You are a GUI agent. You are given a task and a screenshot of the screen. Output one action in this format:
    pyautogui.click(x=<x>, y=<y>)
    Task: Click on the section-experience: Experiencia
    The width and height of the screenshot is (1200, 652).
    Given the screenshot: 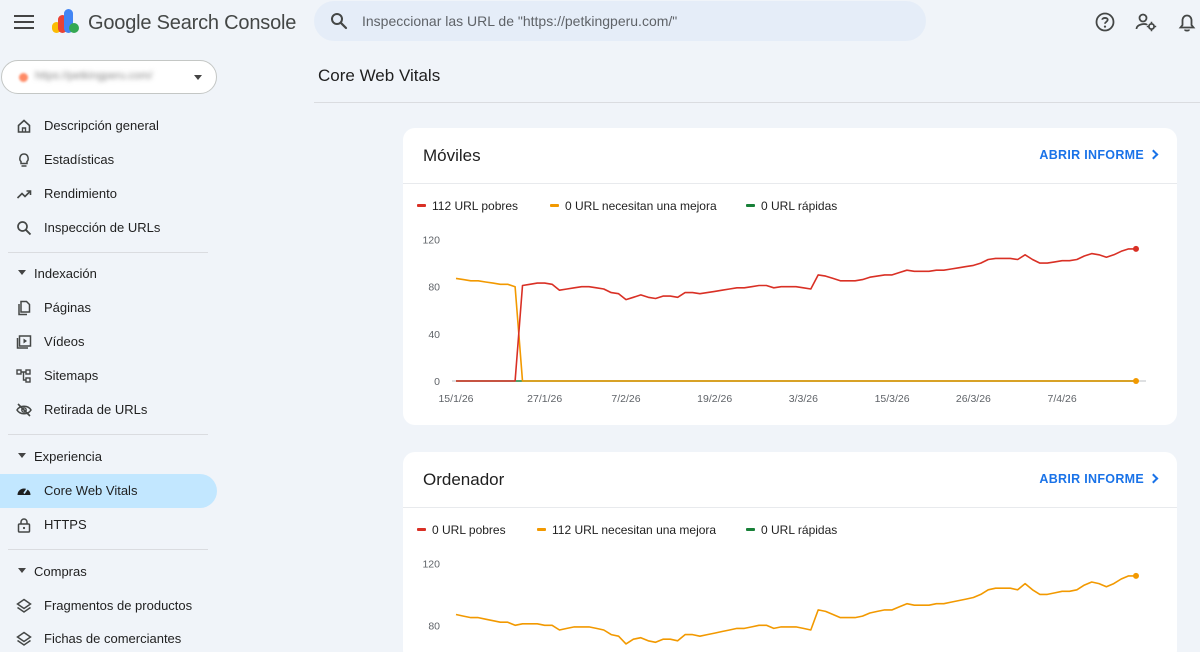 What is the action you would take?
    pyautogui.click(x=100, y=457)
    